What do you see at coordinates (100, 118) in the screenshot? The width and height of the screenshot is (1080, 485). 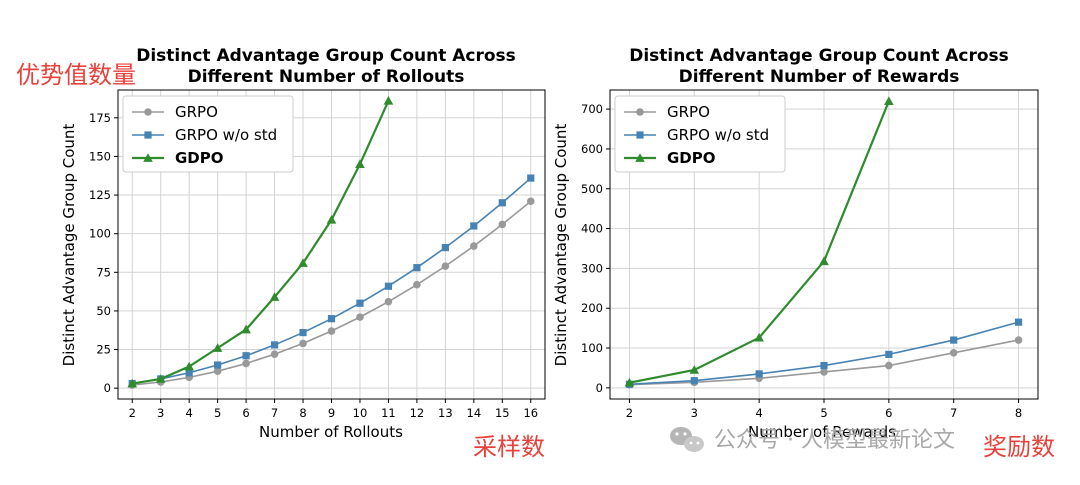 I see `y-tick-label: 175` at bounding box center [100, 118].